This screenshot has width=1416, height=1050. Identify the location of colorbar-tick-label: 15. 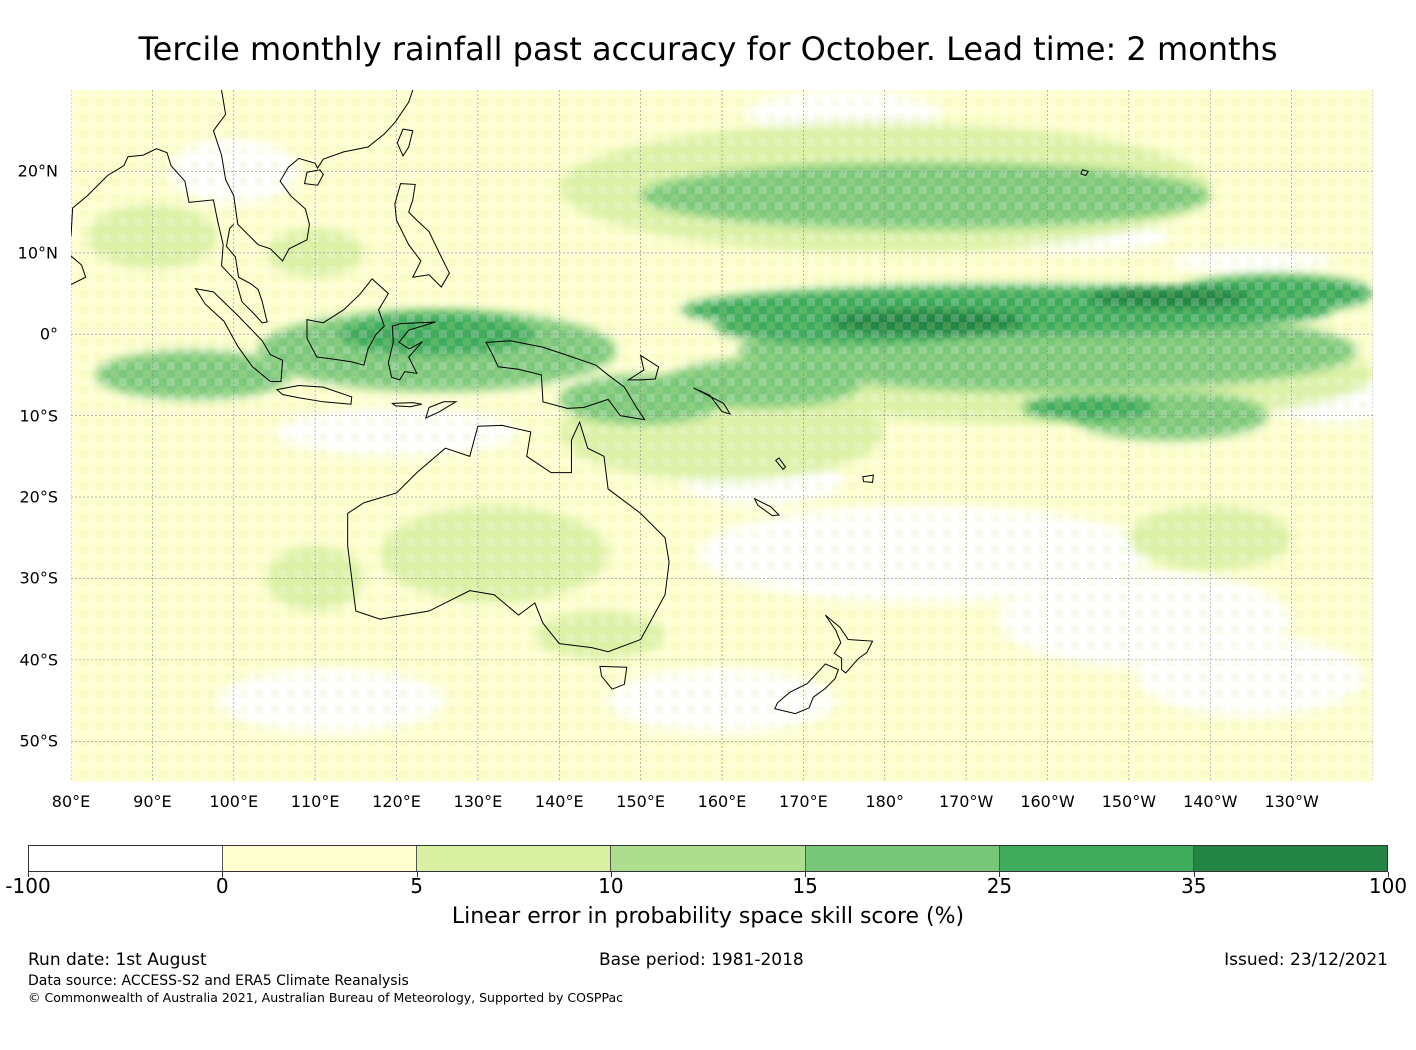
(805, 886).